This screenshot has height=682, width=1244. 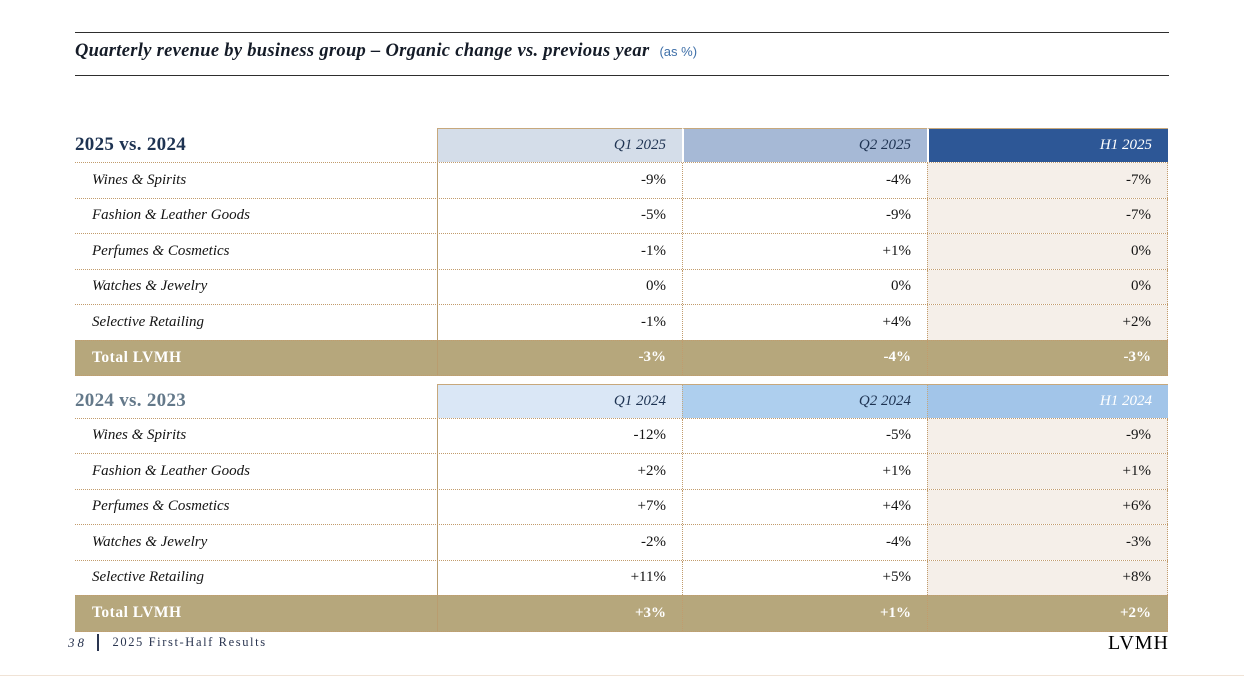 I want to click on cell-value: +5%, so click(x=804, y=577).